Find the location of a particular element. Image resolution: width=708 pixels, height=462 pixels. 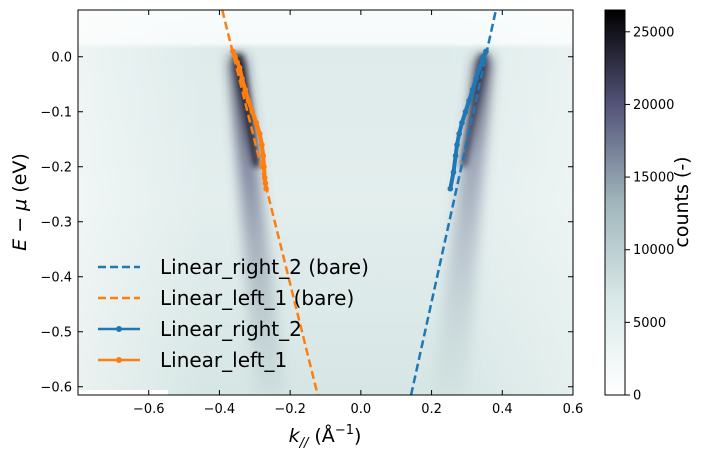

legend-label: Linear_left_1 (bare) is located at coordinates (257, 298).